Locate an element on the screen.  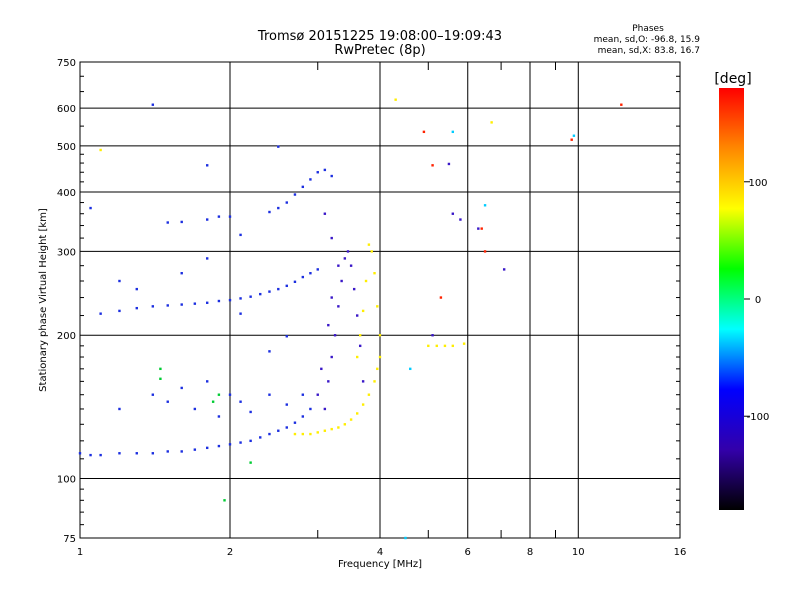
colorbar-tick-label: 0 is located at coordinates (758, 300).